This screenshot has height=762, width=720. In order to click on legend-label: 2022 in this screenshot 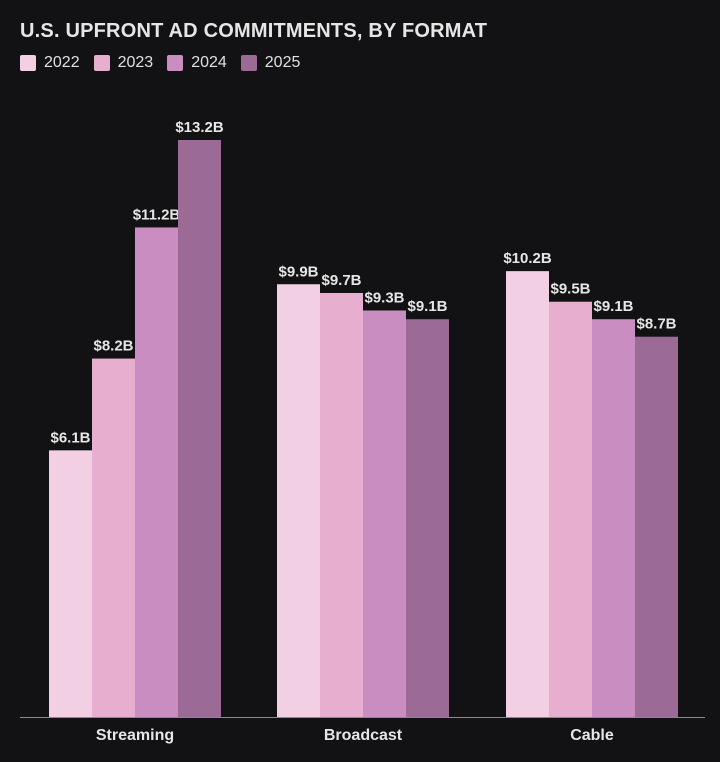, I will do `click(62, 62)`.